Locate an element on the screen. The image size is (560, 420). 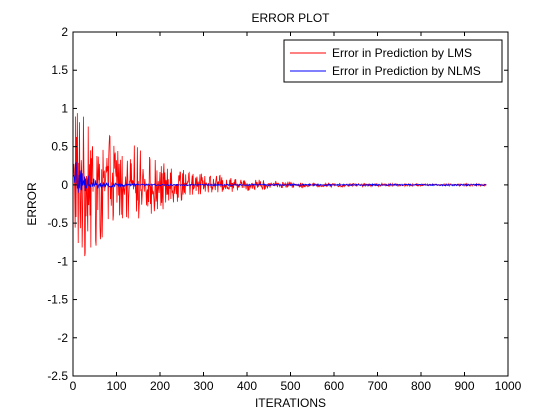
series-line-nlms is located at coordinates (280, 177).